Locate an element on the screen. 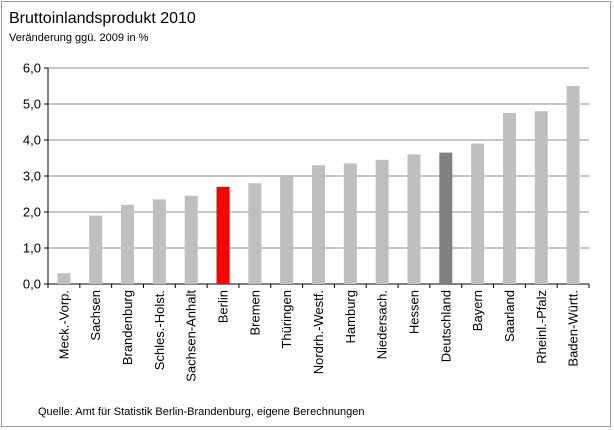 This screenshot has height=430, width=614. x-tick-label: Sachsen is located at coordinates (95, 315).